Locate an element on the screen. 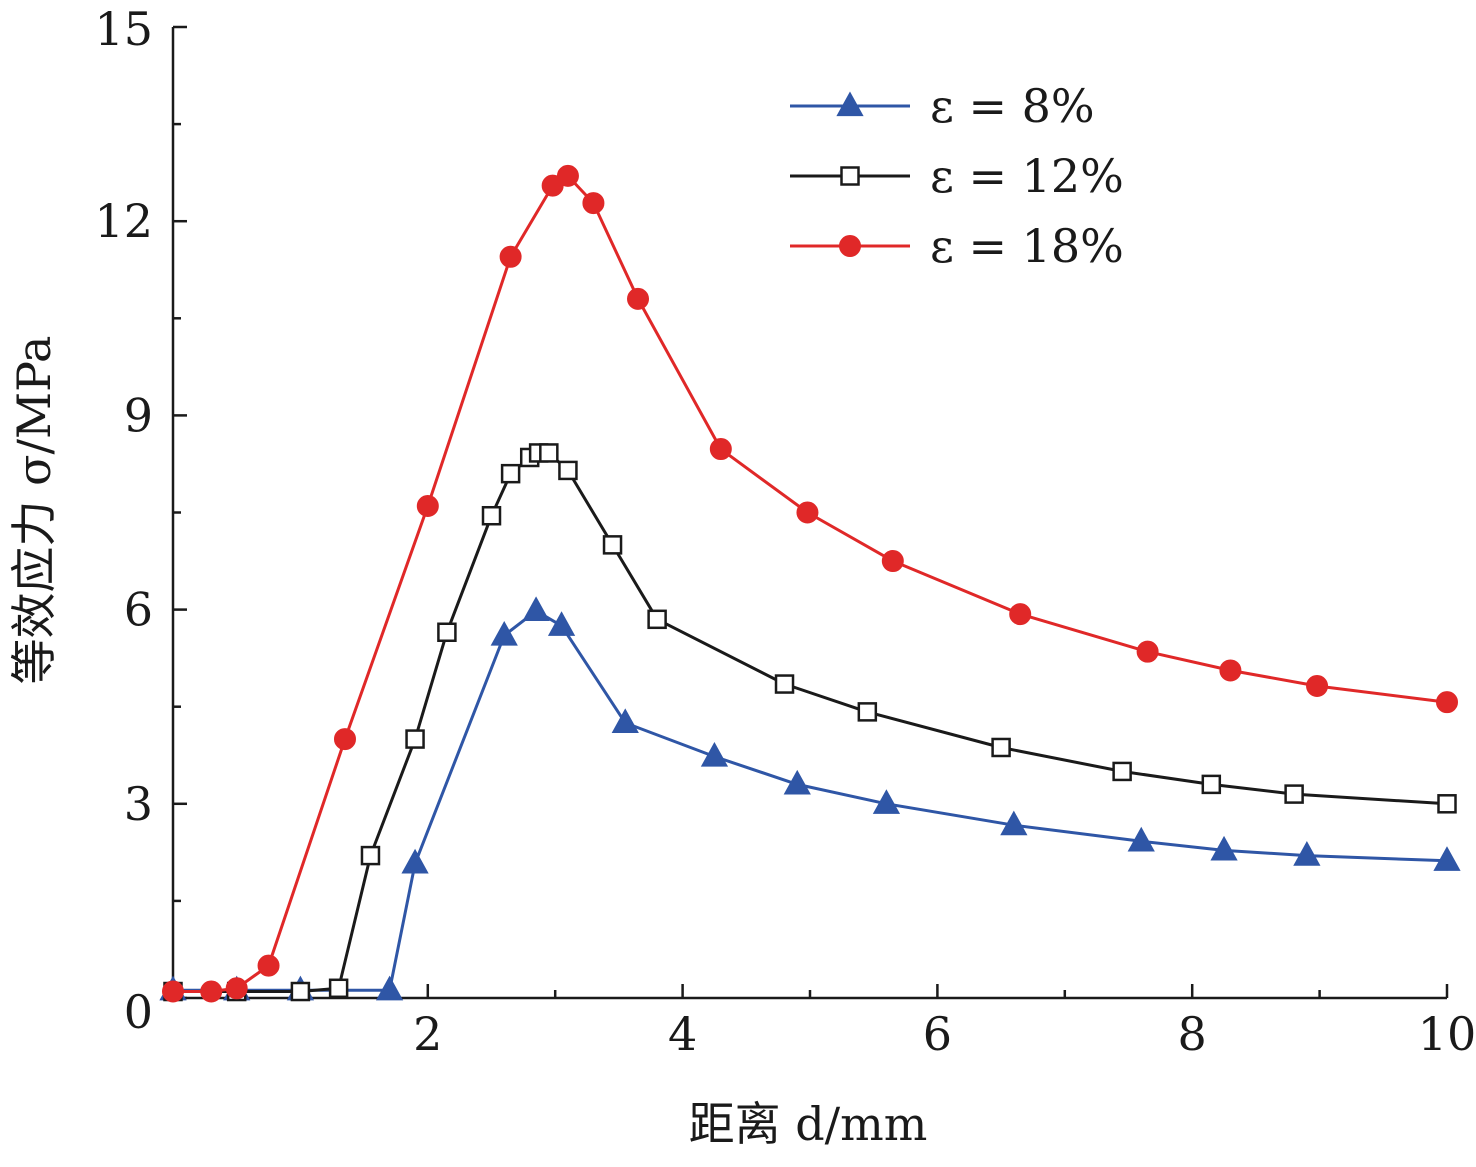  y-tick-label: 9 is located at coordinates (138, 415).